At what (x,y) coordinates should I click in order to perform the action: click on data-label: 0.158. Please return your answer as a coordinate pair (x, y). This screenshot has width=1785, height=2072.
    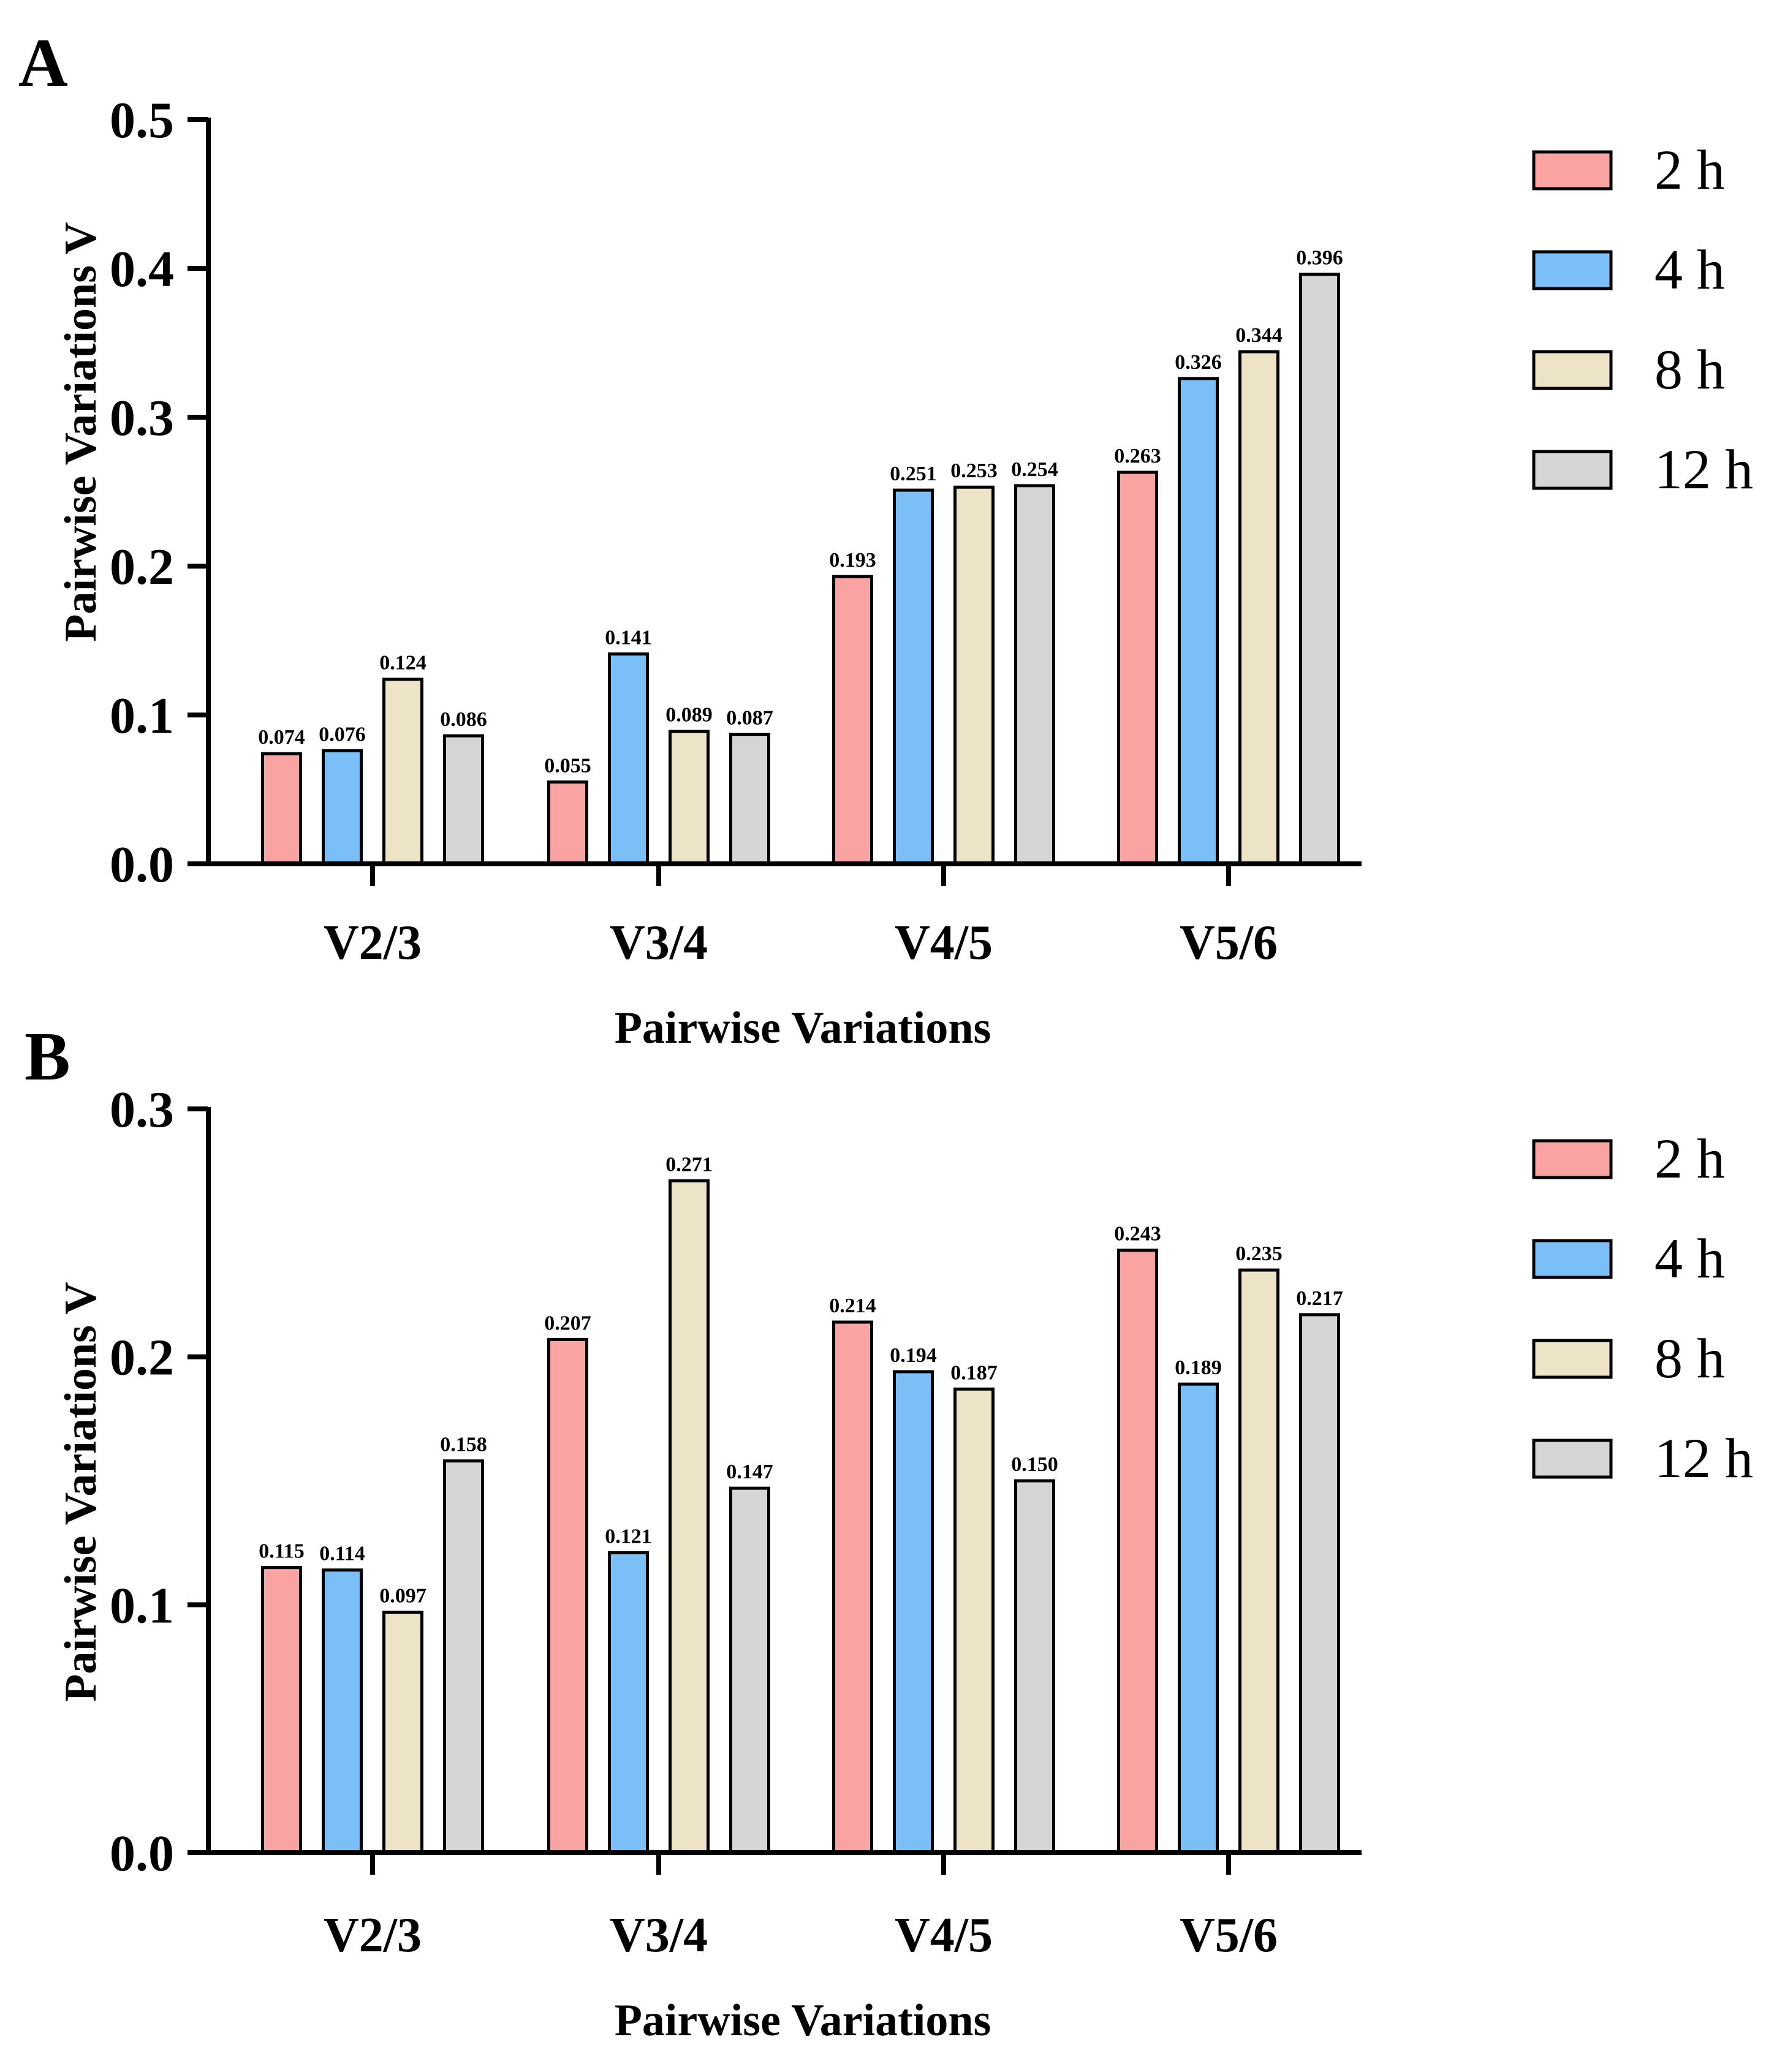
    Looking at the image, I should click on (463, 1445).